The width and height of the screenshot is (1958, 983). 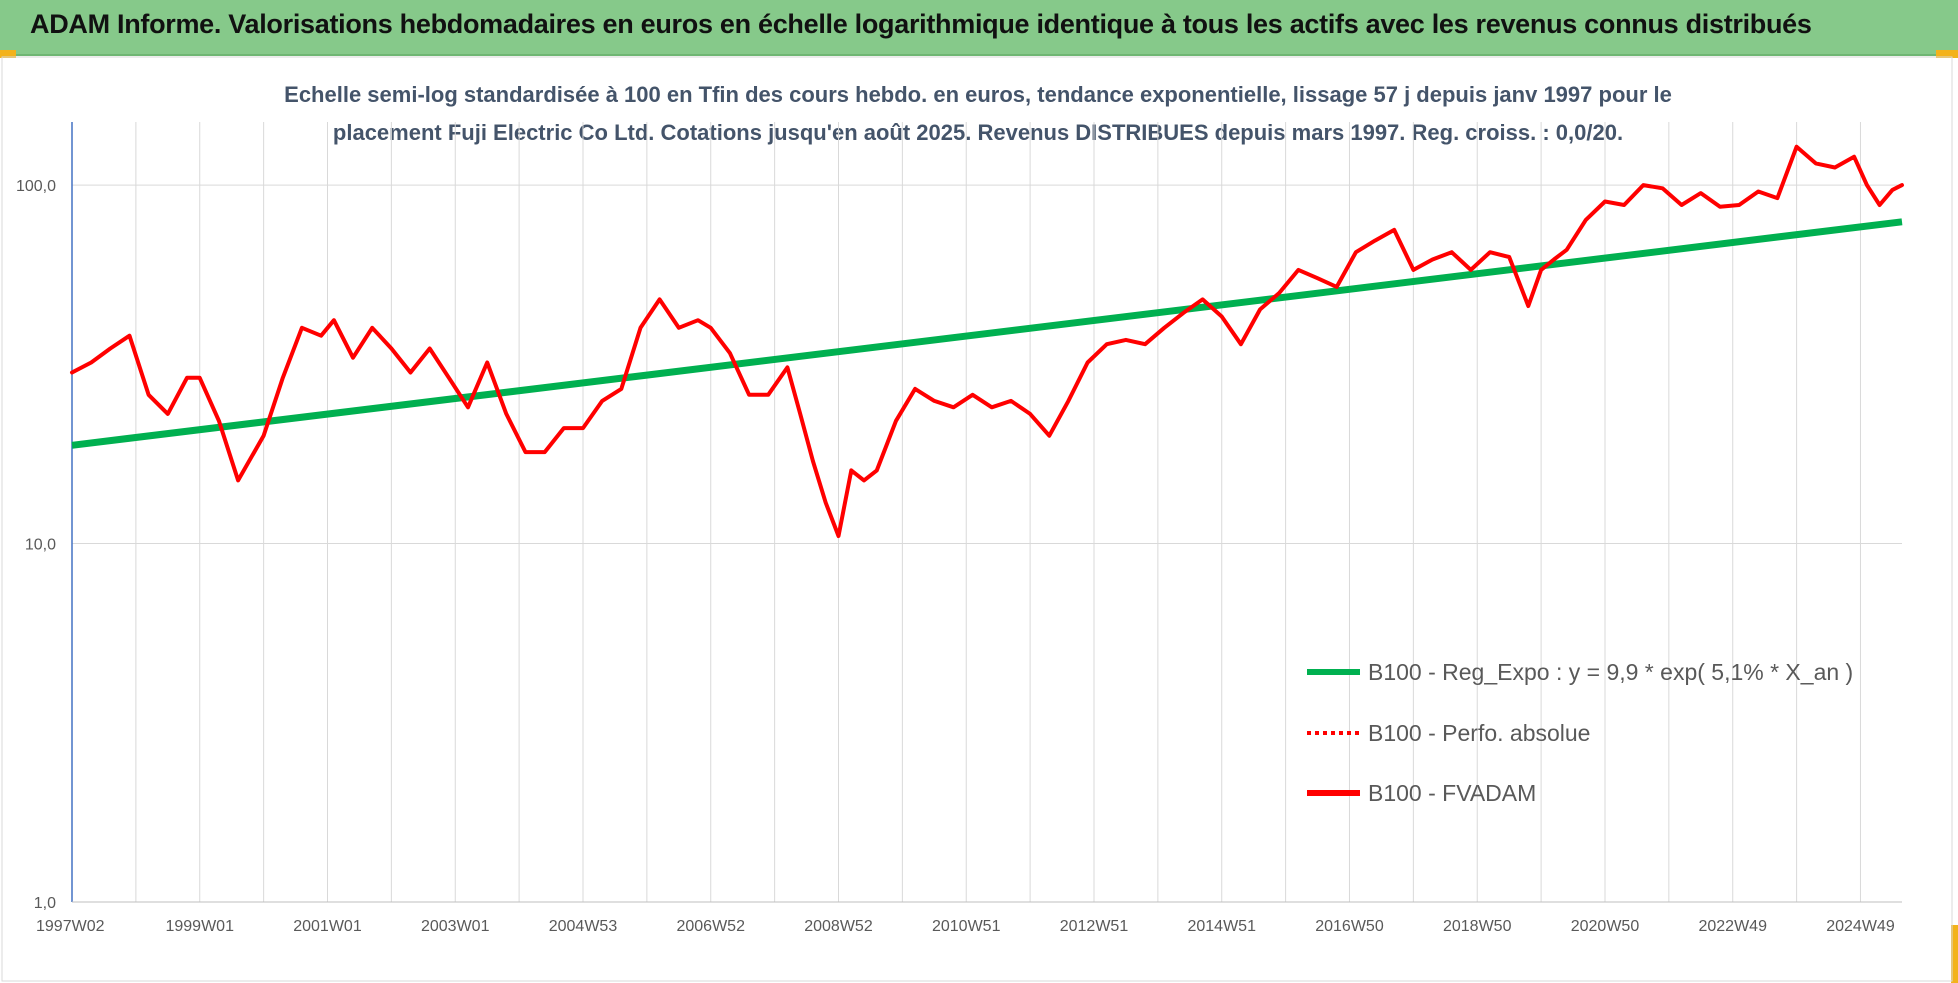 What do you see at coordinates (1947, 54) in the screenshot?
I see `corner-accent-top-right` at bounding box center [1947, 54].